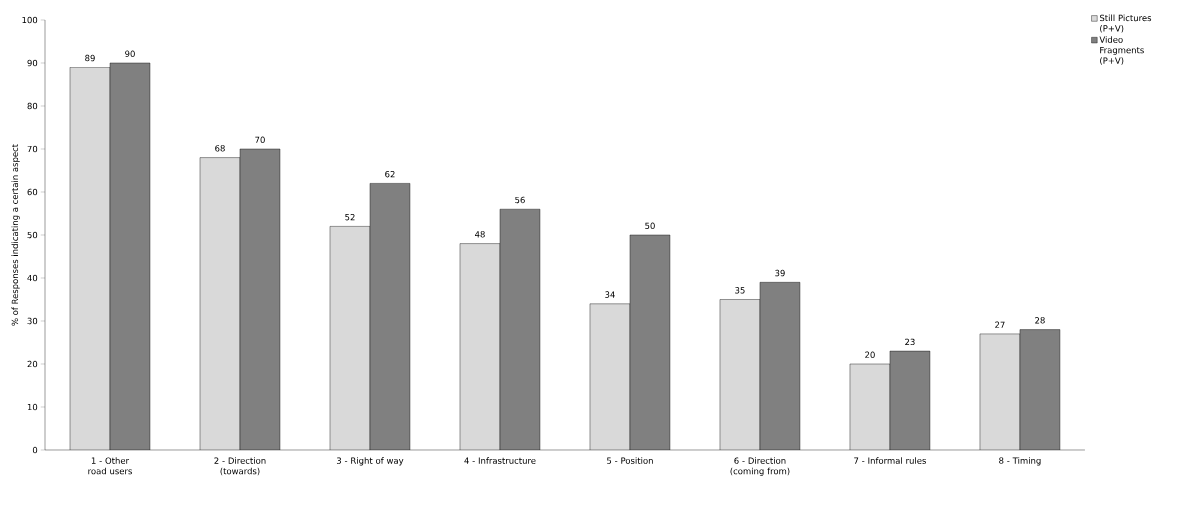 This screenshot has height=508, width=1182. Describe the element at coordinates (32, 321) in the screenshot. I see `y-tick-label: 30` at that location.